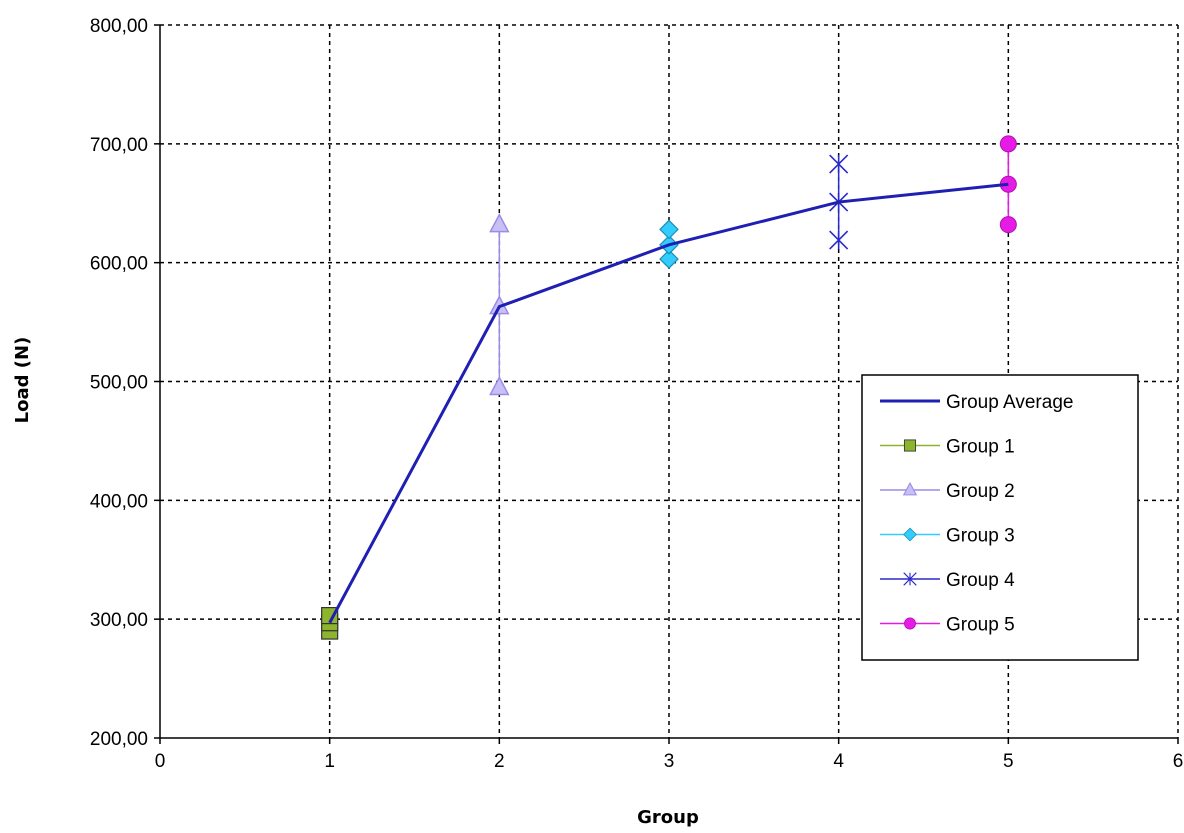  Describe the element at coordinates (838, 761) in the screenshot. I see `x-tick-label: 4` at that location.